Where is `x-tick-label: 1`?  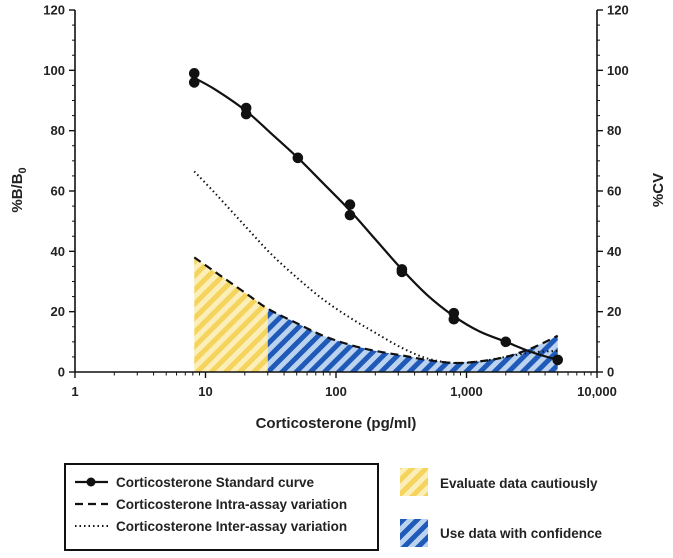 x-tick-label: 1 is located at coordinates (74, 391).